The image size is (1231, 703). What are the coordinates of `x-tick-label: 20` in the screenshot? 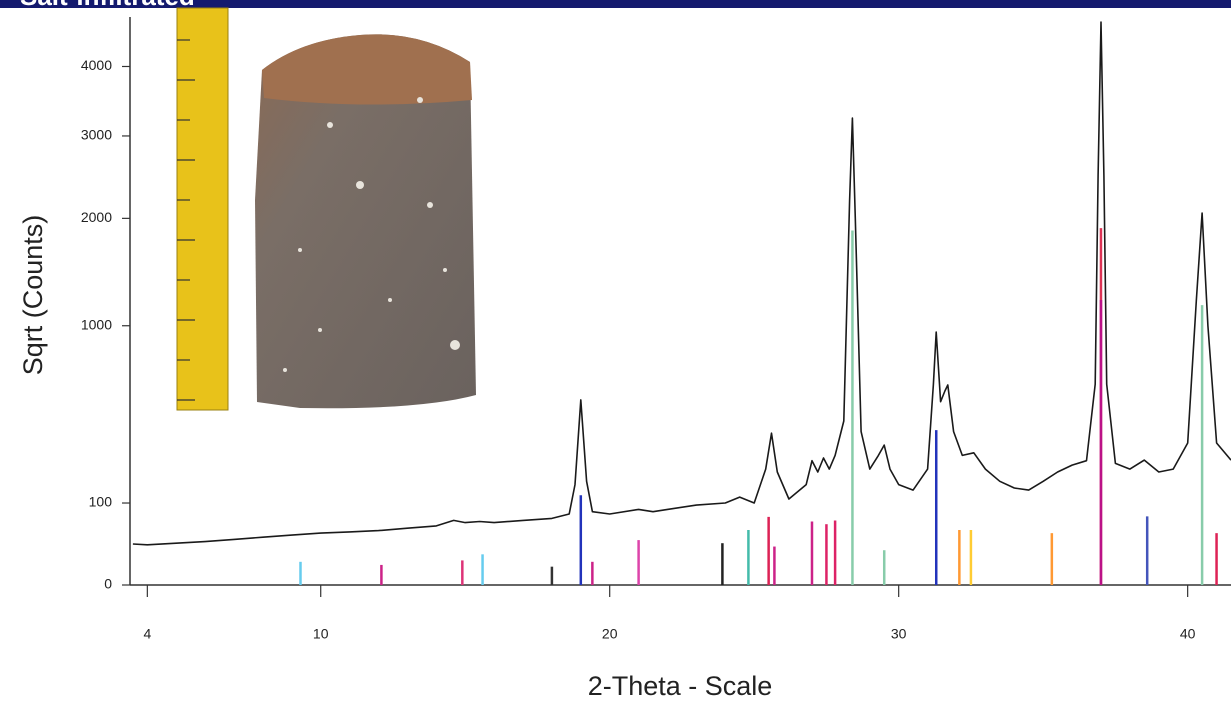 It's located at (610, 634).